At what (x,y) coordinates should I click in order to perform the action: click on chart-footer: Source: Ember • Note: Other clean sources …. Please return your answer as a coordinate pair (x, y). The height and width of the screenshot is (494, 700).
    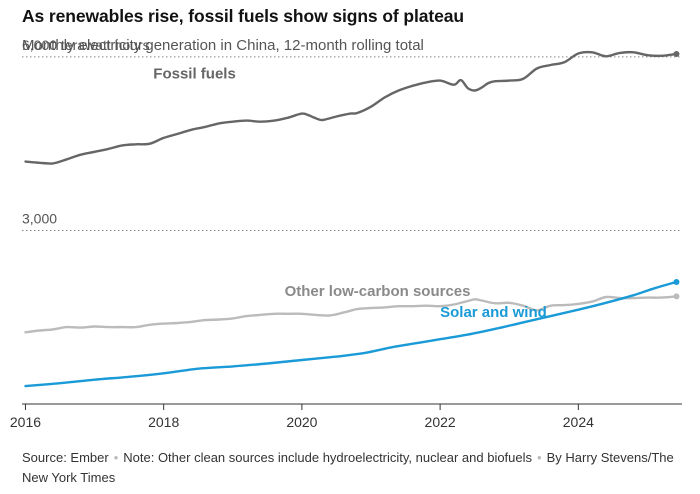
    Looking at the image, I should click on (352, 468).